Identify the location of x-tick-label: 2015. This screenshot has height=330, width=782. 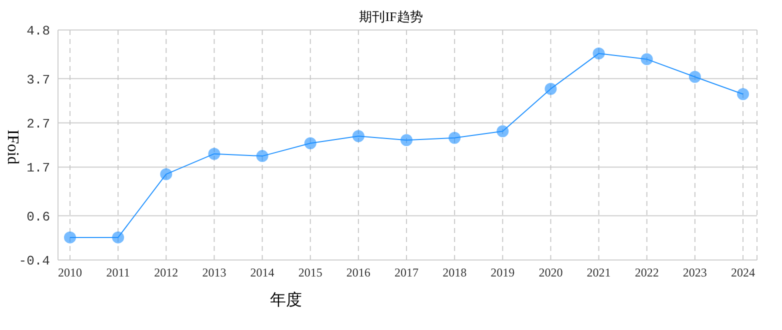
(310, 273).